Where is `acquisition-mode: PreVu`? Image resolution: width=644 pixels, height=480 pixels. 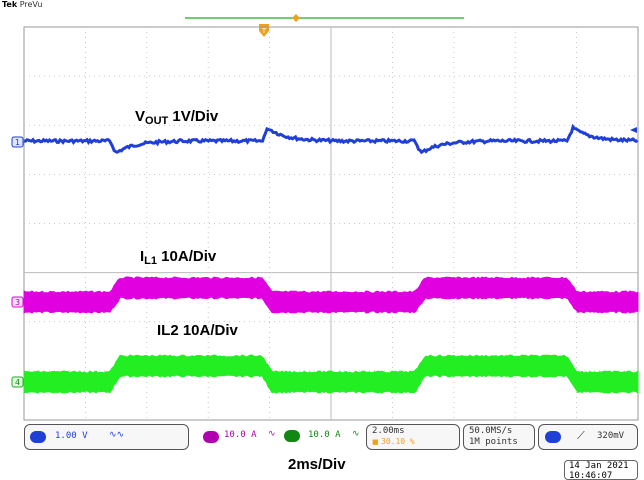
acquisition-mode: PreVu is located at coordinates (31, 4).